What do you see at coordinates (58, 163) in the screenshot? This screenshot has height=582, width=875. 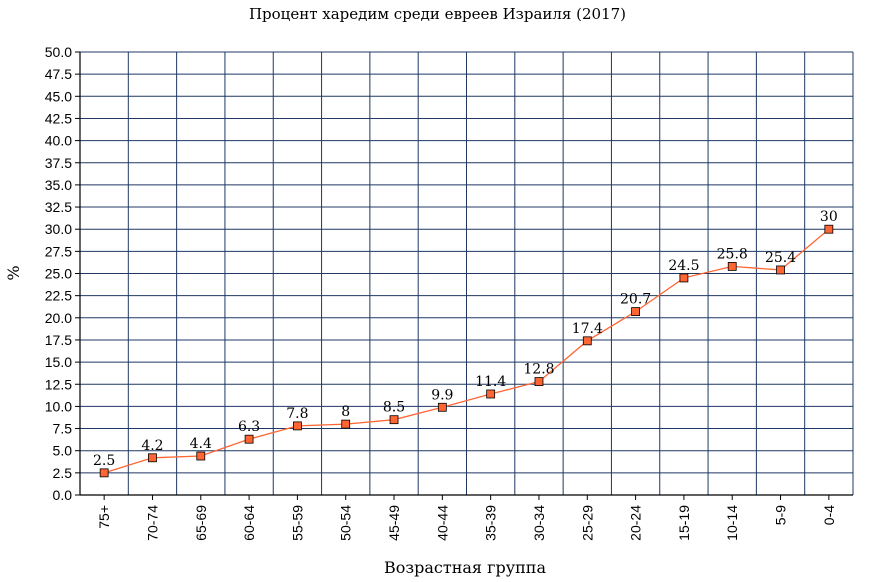 I see `y-tick-label: 37.5` at bounding box center [58, 163].